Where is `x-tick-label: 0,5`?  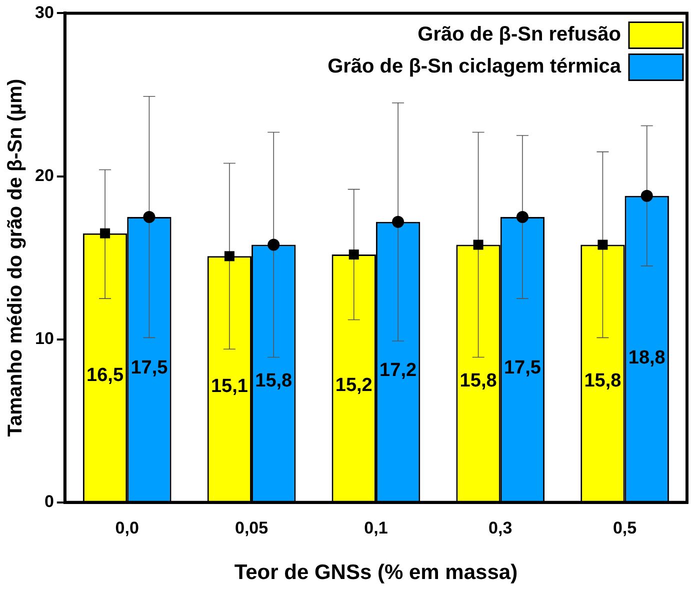
x-tick-label: 0,5 is located at coordinates (624, 528).